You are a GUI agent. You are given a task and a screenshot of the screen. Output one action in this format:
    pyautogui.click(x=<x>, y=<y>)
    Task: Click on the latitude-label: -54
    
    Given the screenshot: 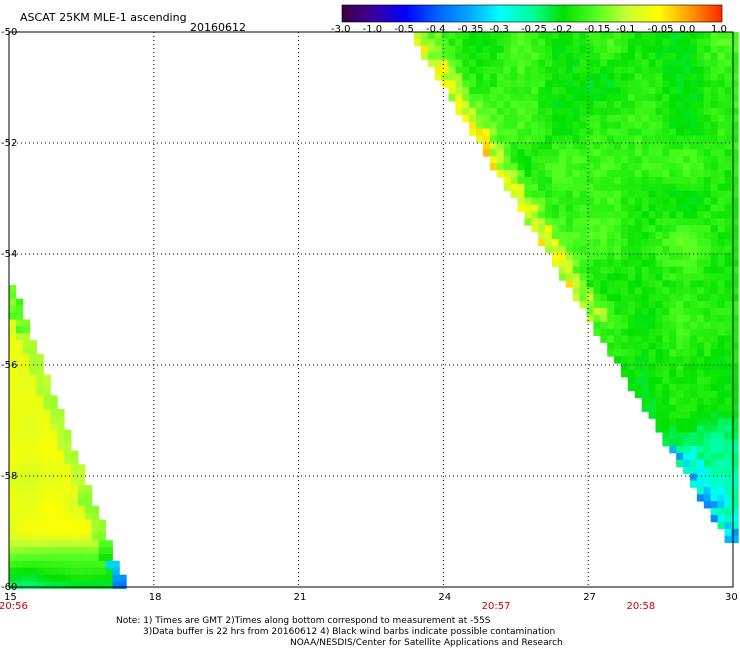 What is the action you would take?
    pyautogui.click(x=9, y=254)
    